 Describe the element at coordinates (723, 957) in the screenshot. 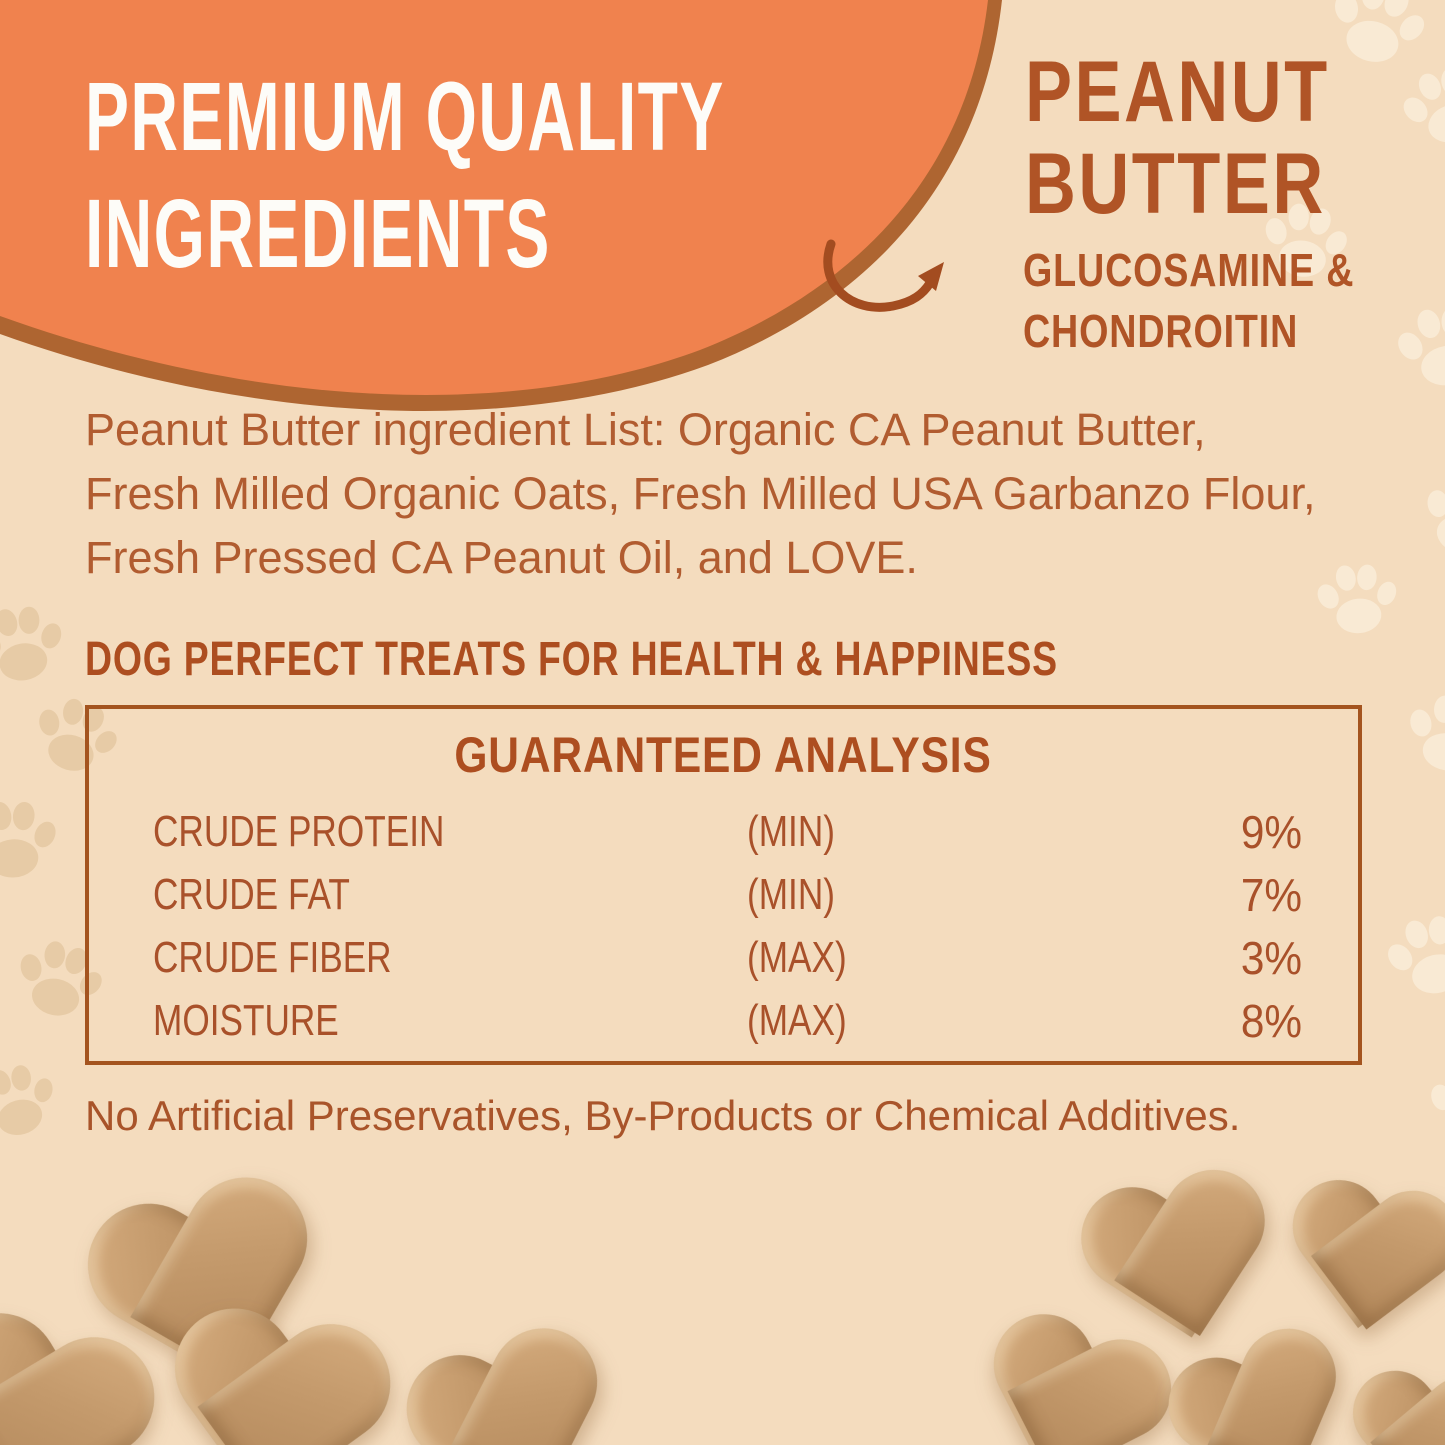

I see `analysis-row: CRUDE FIBER (MAX) 3%` at that location.